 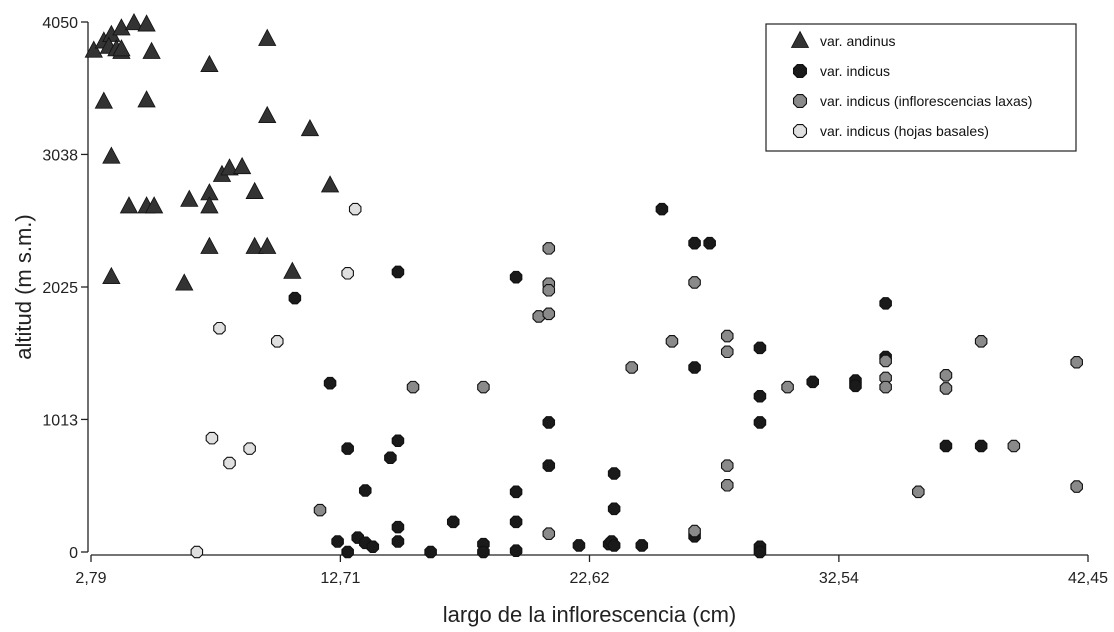 I want to click on y-tick-label: 0, so click(x=73, y=553).